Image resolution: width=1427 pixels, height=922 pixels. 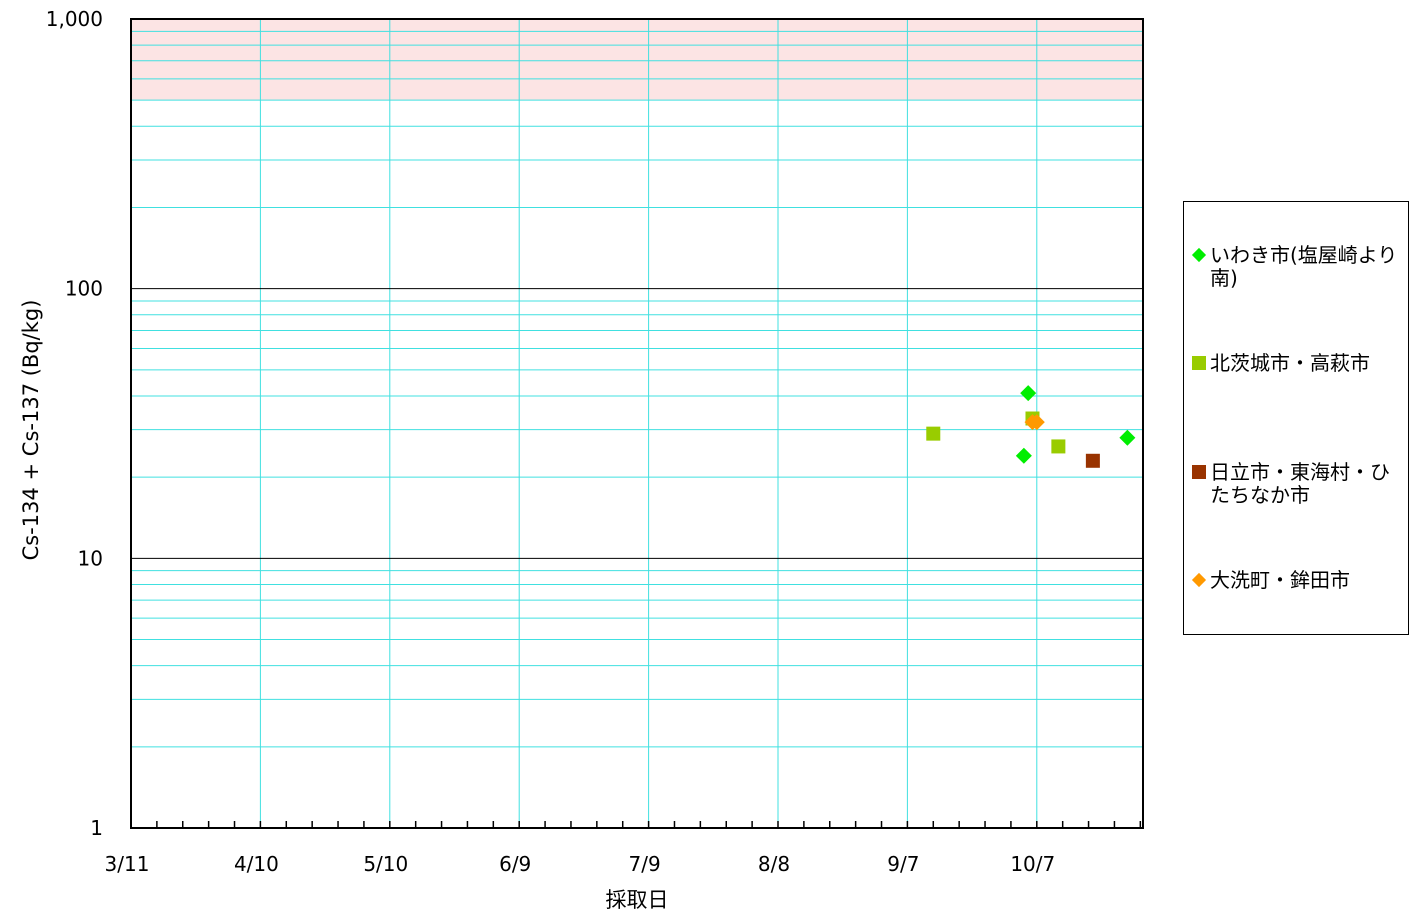 I want to click on y-axis-tick-labels: 1 10 100 1,000, so click(x=74, y=423).